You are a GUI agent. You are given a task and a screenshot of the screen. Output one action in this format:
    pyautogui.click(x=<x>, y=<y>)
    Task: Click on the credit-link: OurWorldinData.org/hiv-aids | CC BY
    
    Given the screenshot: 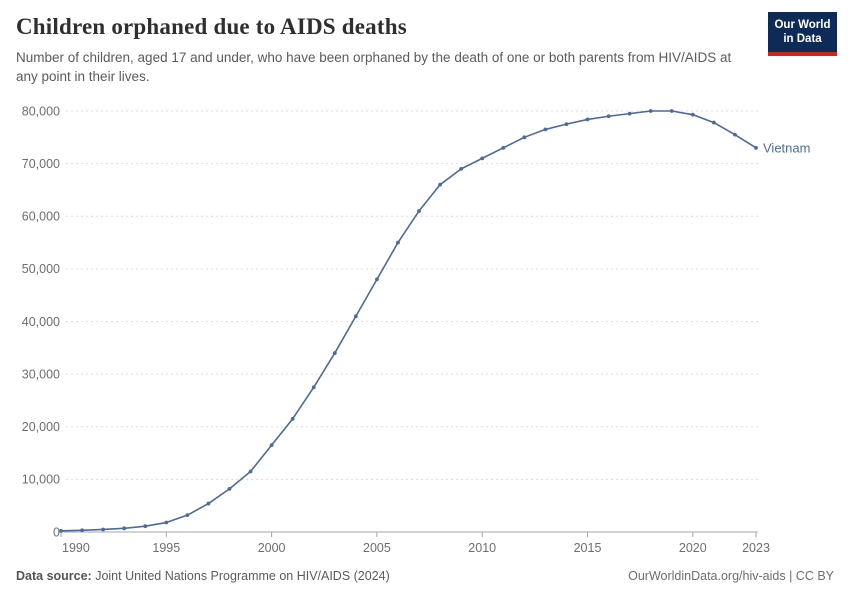 What is the action you would take?
    pyautogui.click(x=731, y=576)
    